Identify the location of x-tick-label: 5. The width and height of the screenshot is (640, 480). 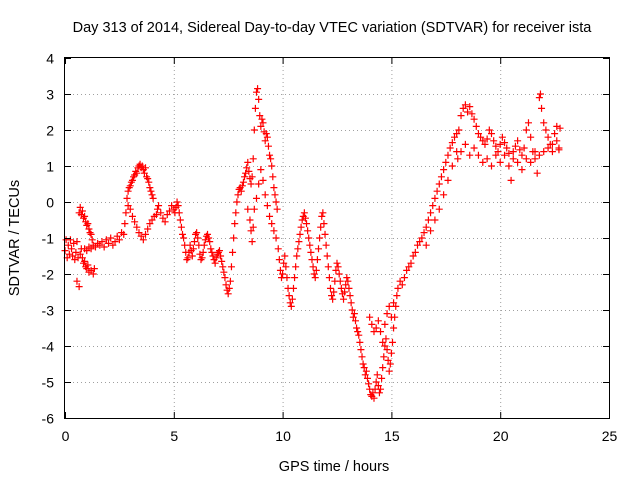
(174, 436).